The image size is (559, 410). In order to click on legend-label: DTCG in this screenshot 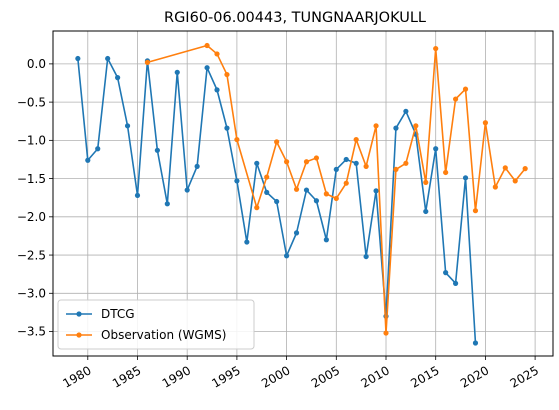, I will do `click(118, 314)`.